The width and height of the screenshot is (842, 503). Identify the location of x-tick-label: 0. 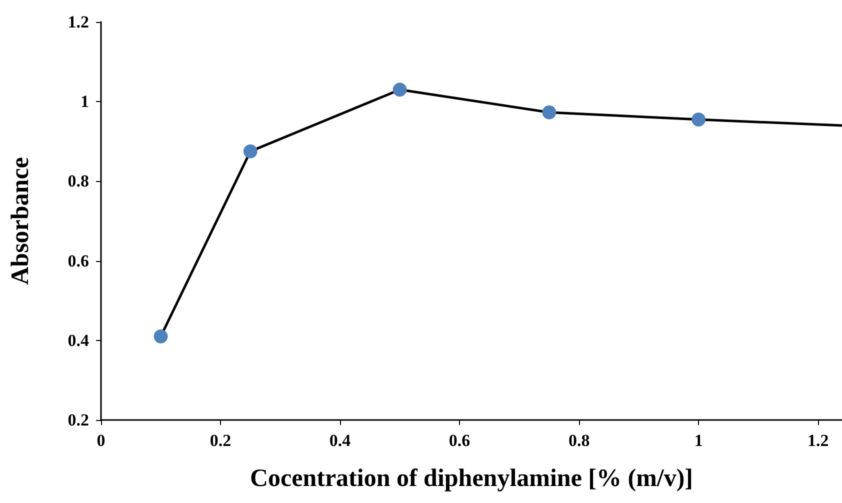
(101, 440).